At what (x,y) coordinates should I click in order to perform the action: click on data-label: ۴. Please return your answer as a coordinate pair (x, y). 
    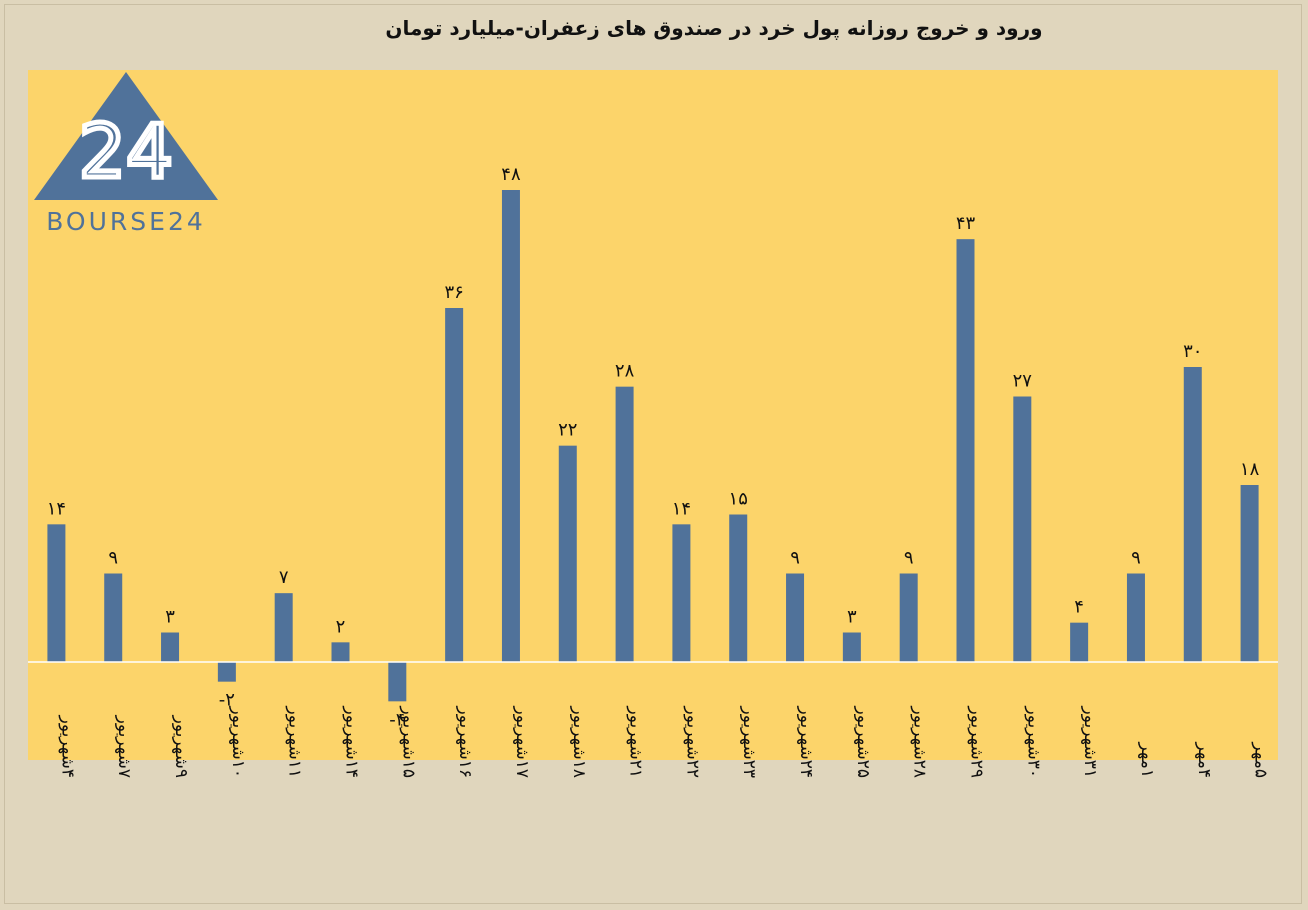
    Looking at the image, I should click on (1079, 607).